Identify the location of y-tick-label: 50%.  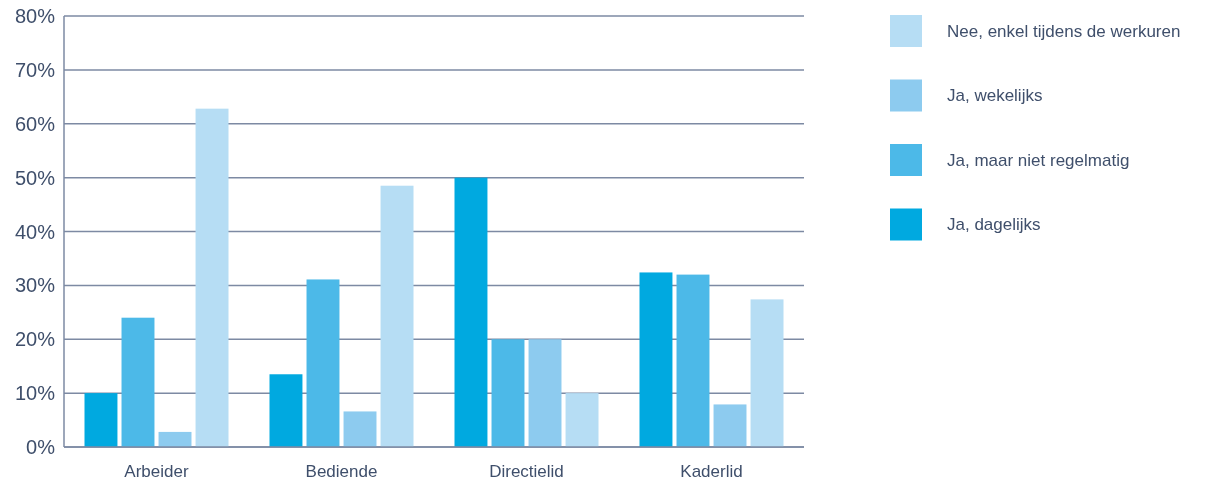
(35, 177).